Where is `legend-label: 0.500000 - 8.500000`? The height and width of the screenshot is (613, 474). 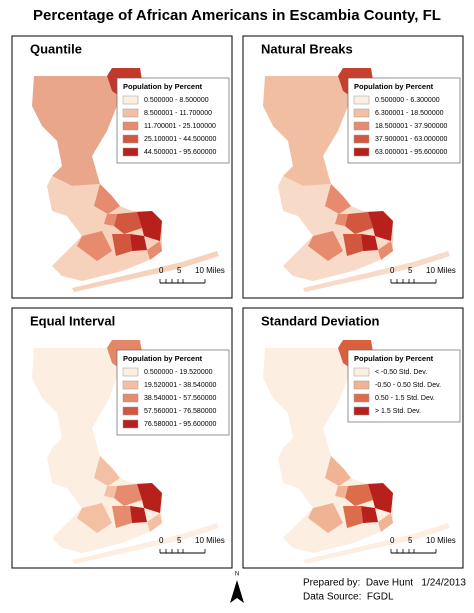
legend-label: 0.500000 - 8.500000 is located at coordinates (176, 100).